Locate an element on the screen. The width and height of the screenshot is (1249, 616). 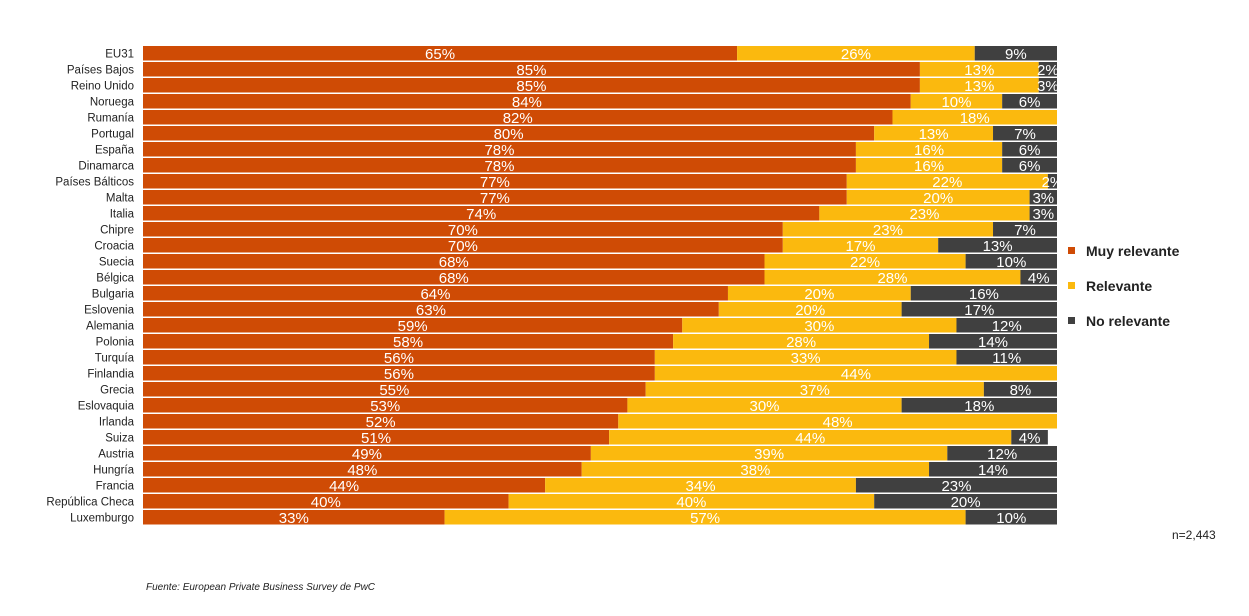
legend-item-no-relevante: No relevante is located at coordinates (1123, 320).